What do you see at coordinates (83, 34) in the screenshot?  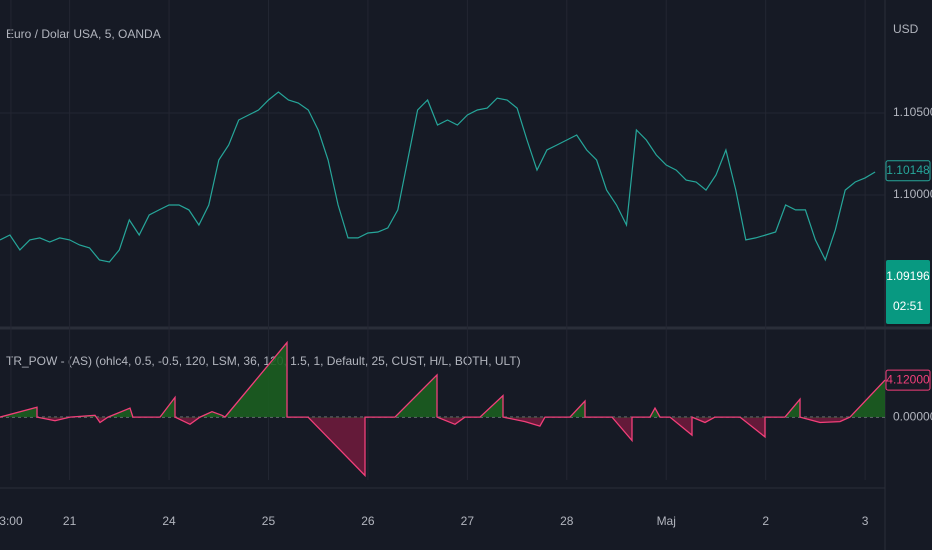 I see `chart-title: Euro / Dolar USA, 5, OANDA` at bounding box center [83, 34].